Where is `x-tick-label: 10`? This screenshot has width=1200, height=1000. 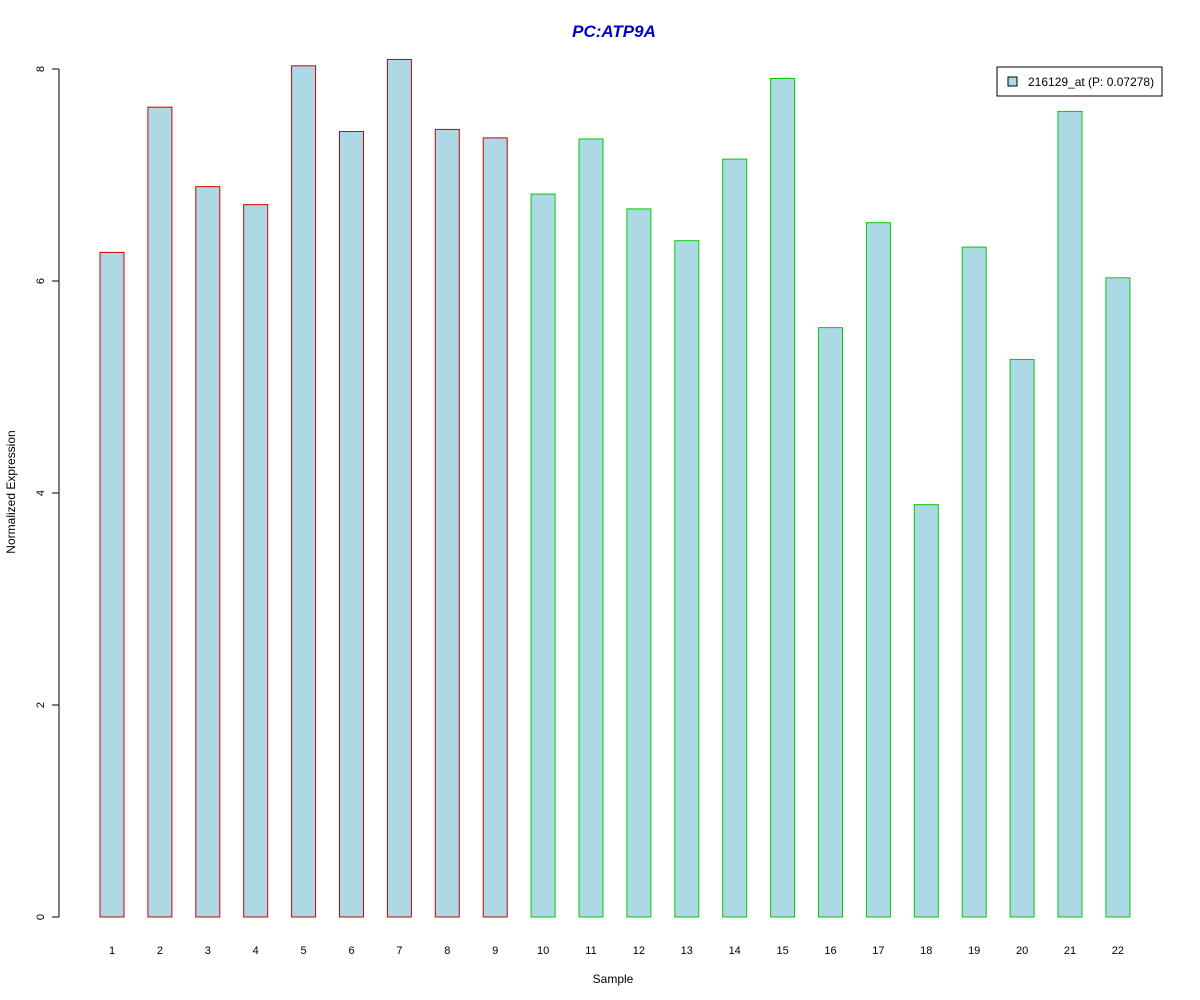
x-tick-label: 10 is located at coordinates (543, 951).